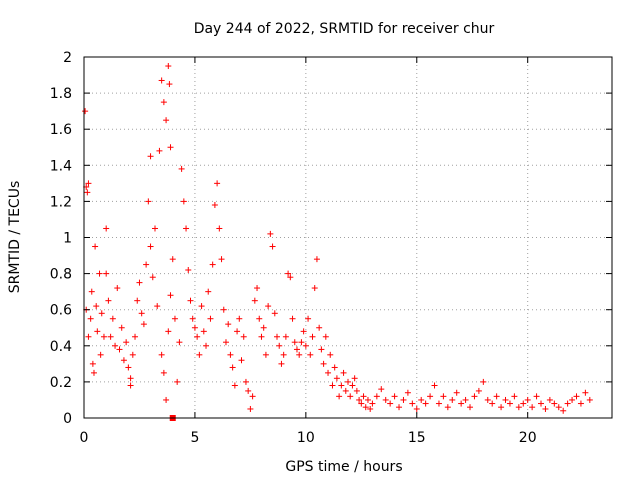  Describe the element at coordinates (67, 58) in the screenshot. I see `y-tick-label: 2` at that location.